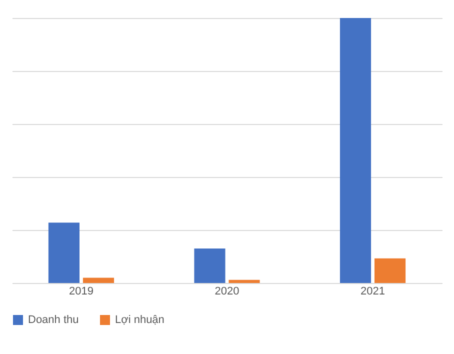 This screenshot has width=454, height=354. What do you see at coordinates (139, 320) in the screenshot?
I see `legend-label: Lợi nhuận` at bounding box center [139, 320].